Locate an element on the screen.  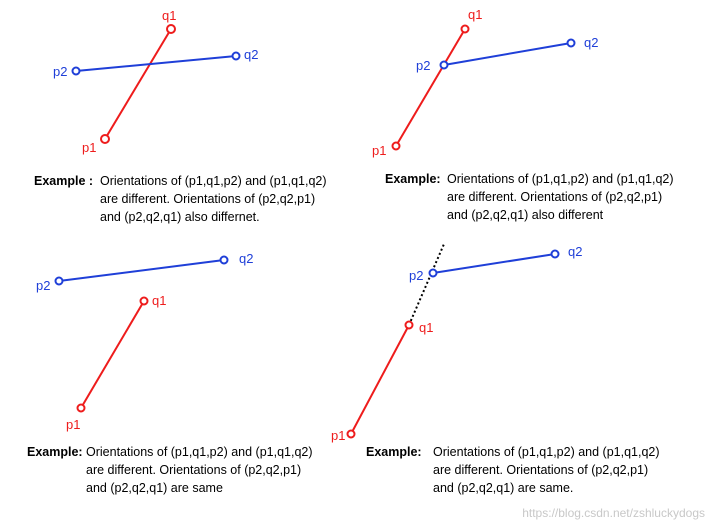
panel-top-right: p1 q1 p2 q2 is located at coordinates (485, 82).